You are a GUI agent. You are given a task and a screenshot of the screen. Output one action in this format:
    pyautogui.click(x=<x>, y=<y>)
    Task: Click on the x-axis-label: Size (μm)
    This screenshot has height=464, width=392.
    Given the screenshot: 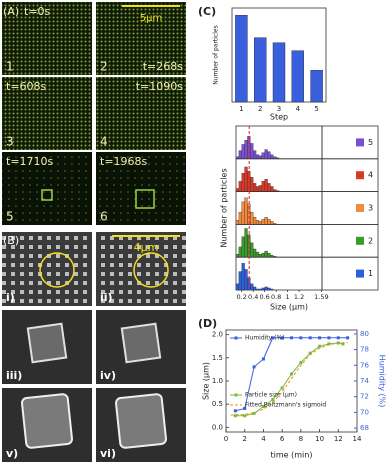 What is the action you would take?
    pyautogui.click(x=289, y=307)
    